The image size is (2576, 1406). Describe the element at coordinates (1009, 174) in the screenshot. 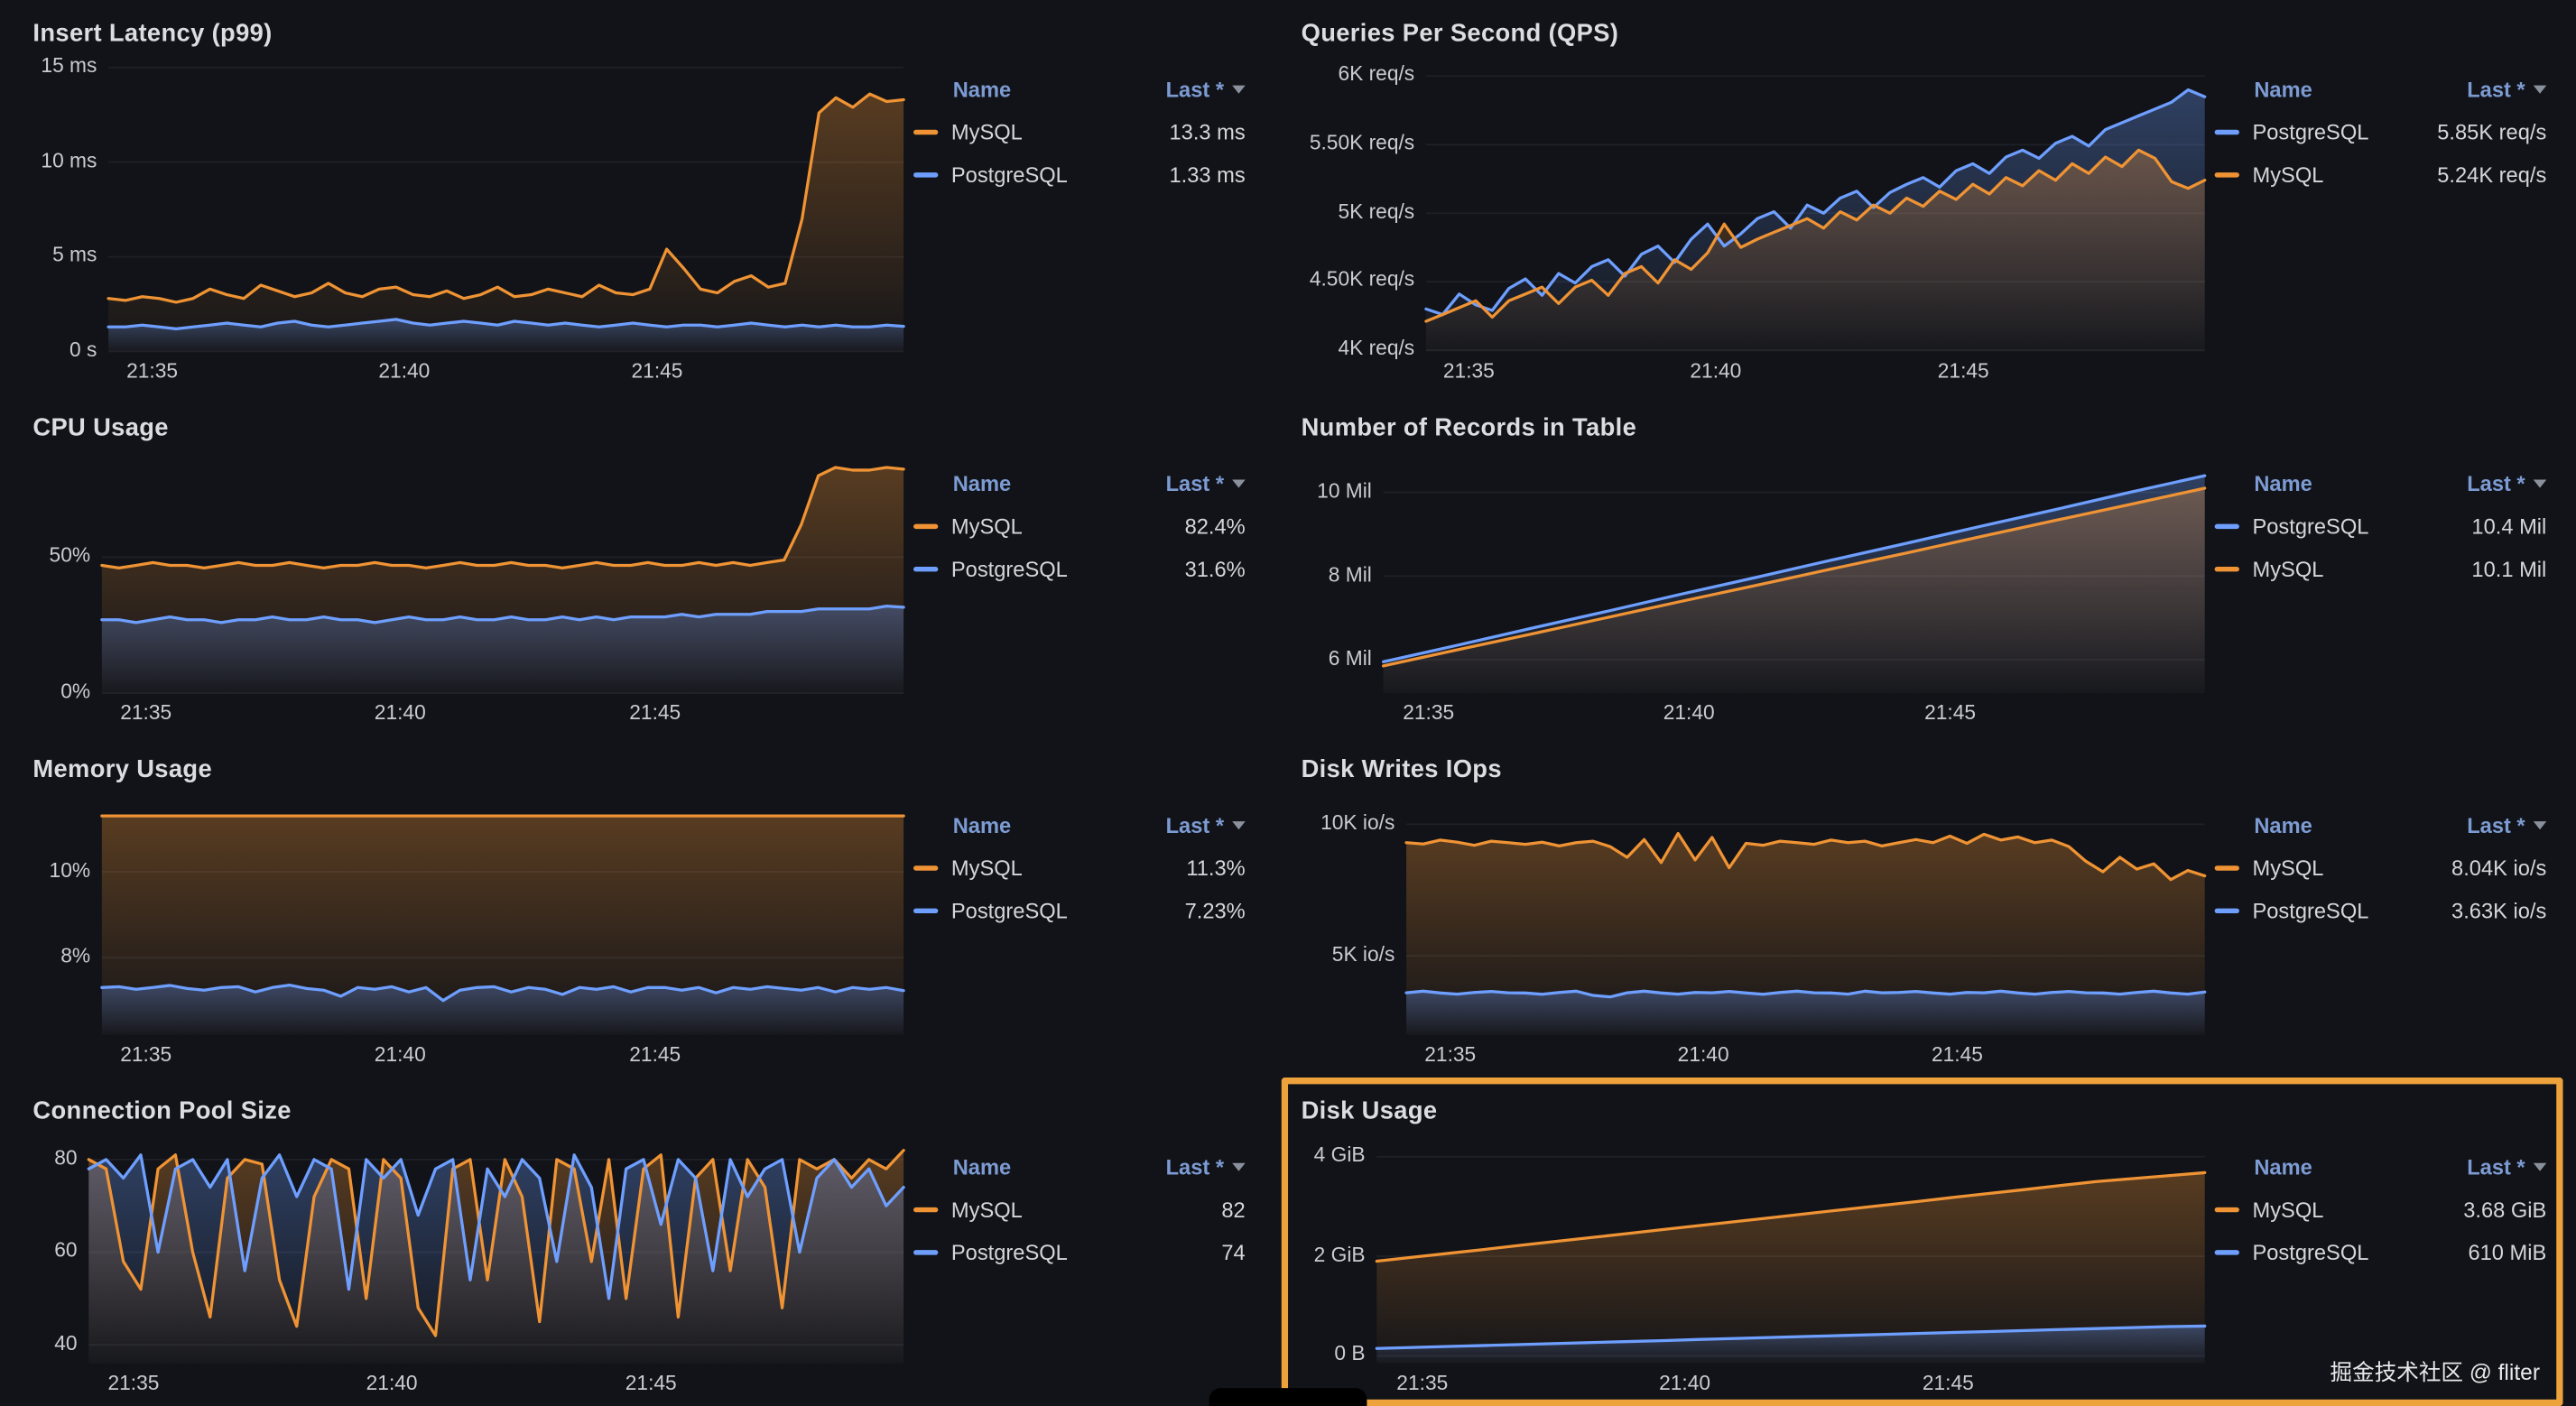

I see `series-name: PostgreSQL` at that location.